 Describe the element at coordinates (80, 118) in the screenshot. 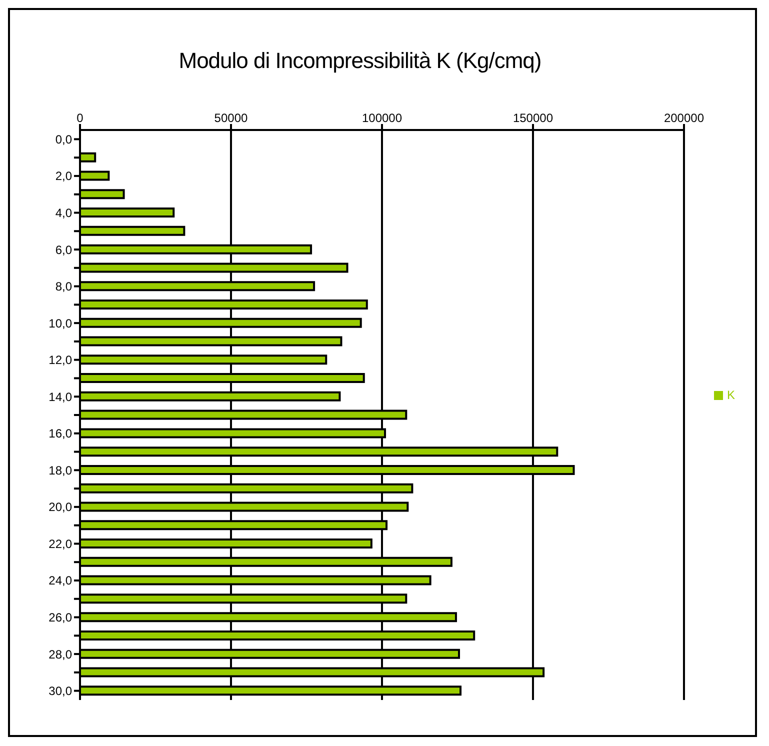

I see `x-tick-label: 0` at that location.